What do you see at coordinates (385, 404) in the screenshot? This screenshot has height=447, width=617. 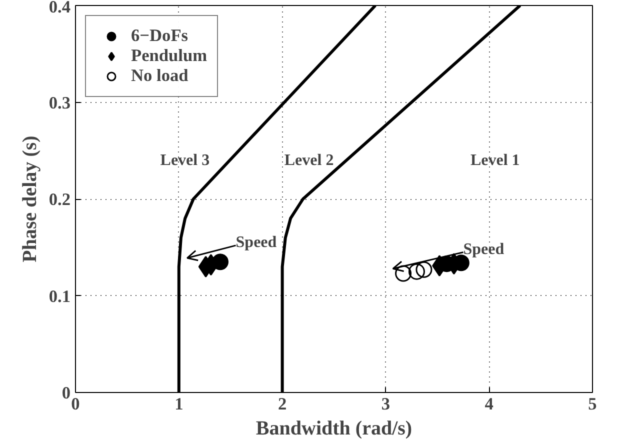 I see `x-tick-label: 3` at bounding box center [385, 404].